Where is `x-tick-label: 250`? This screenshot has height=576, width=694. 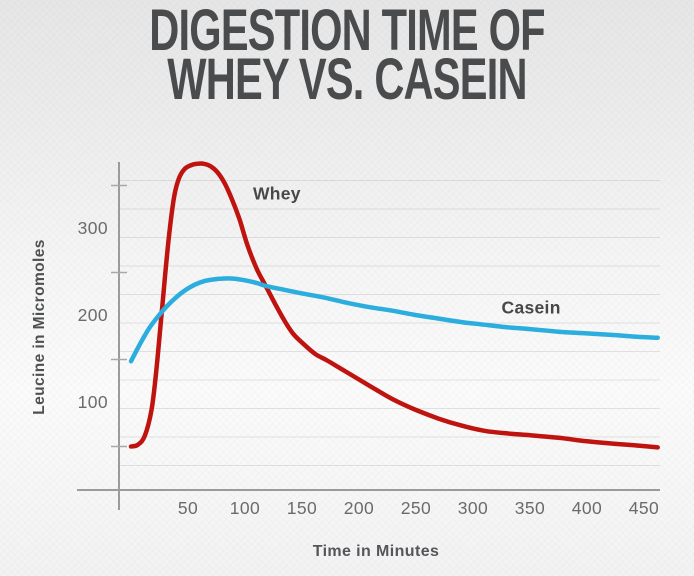 x-tick-label: 250 is located at coordinates (416, 508).